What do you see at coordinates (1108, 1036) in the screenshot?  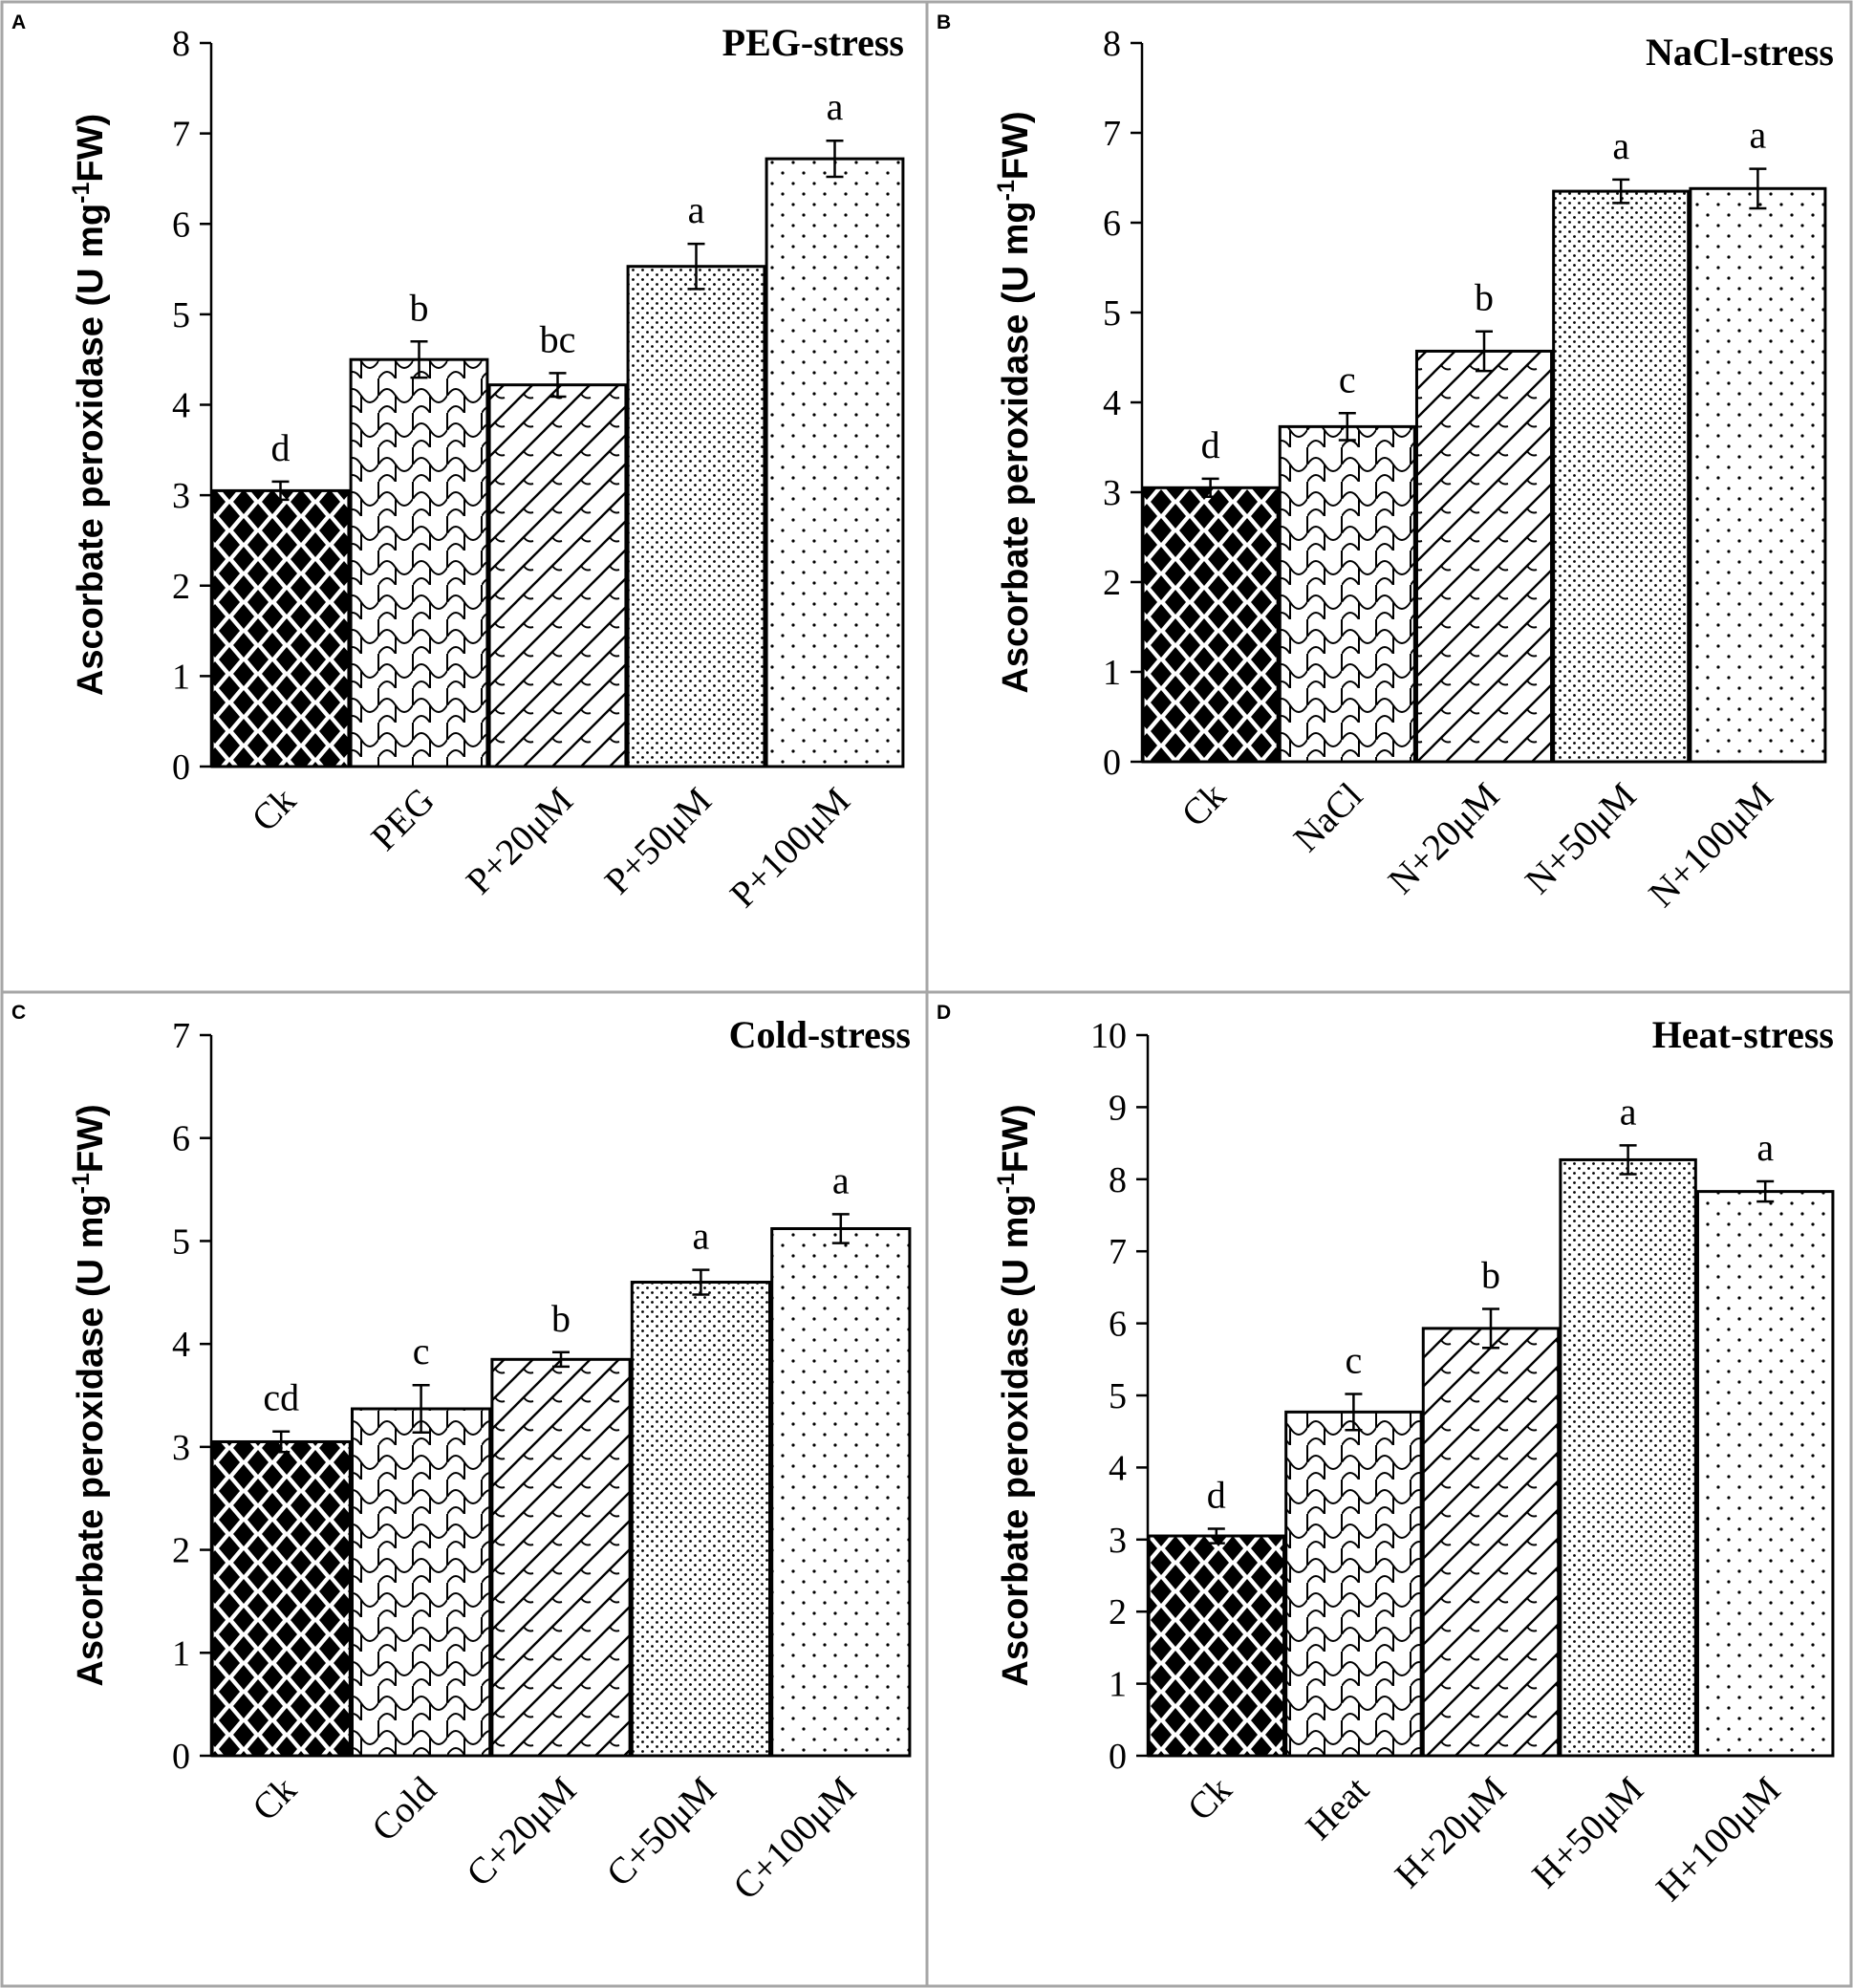 I see `y-tick-label: 10` at bounding box center [1108, 1036].